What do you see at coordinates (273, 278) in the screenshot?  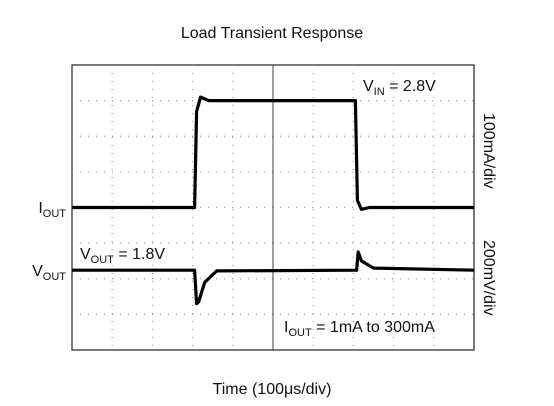 I see `trace` at bounding box center [273, 278].